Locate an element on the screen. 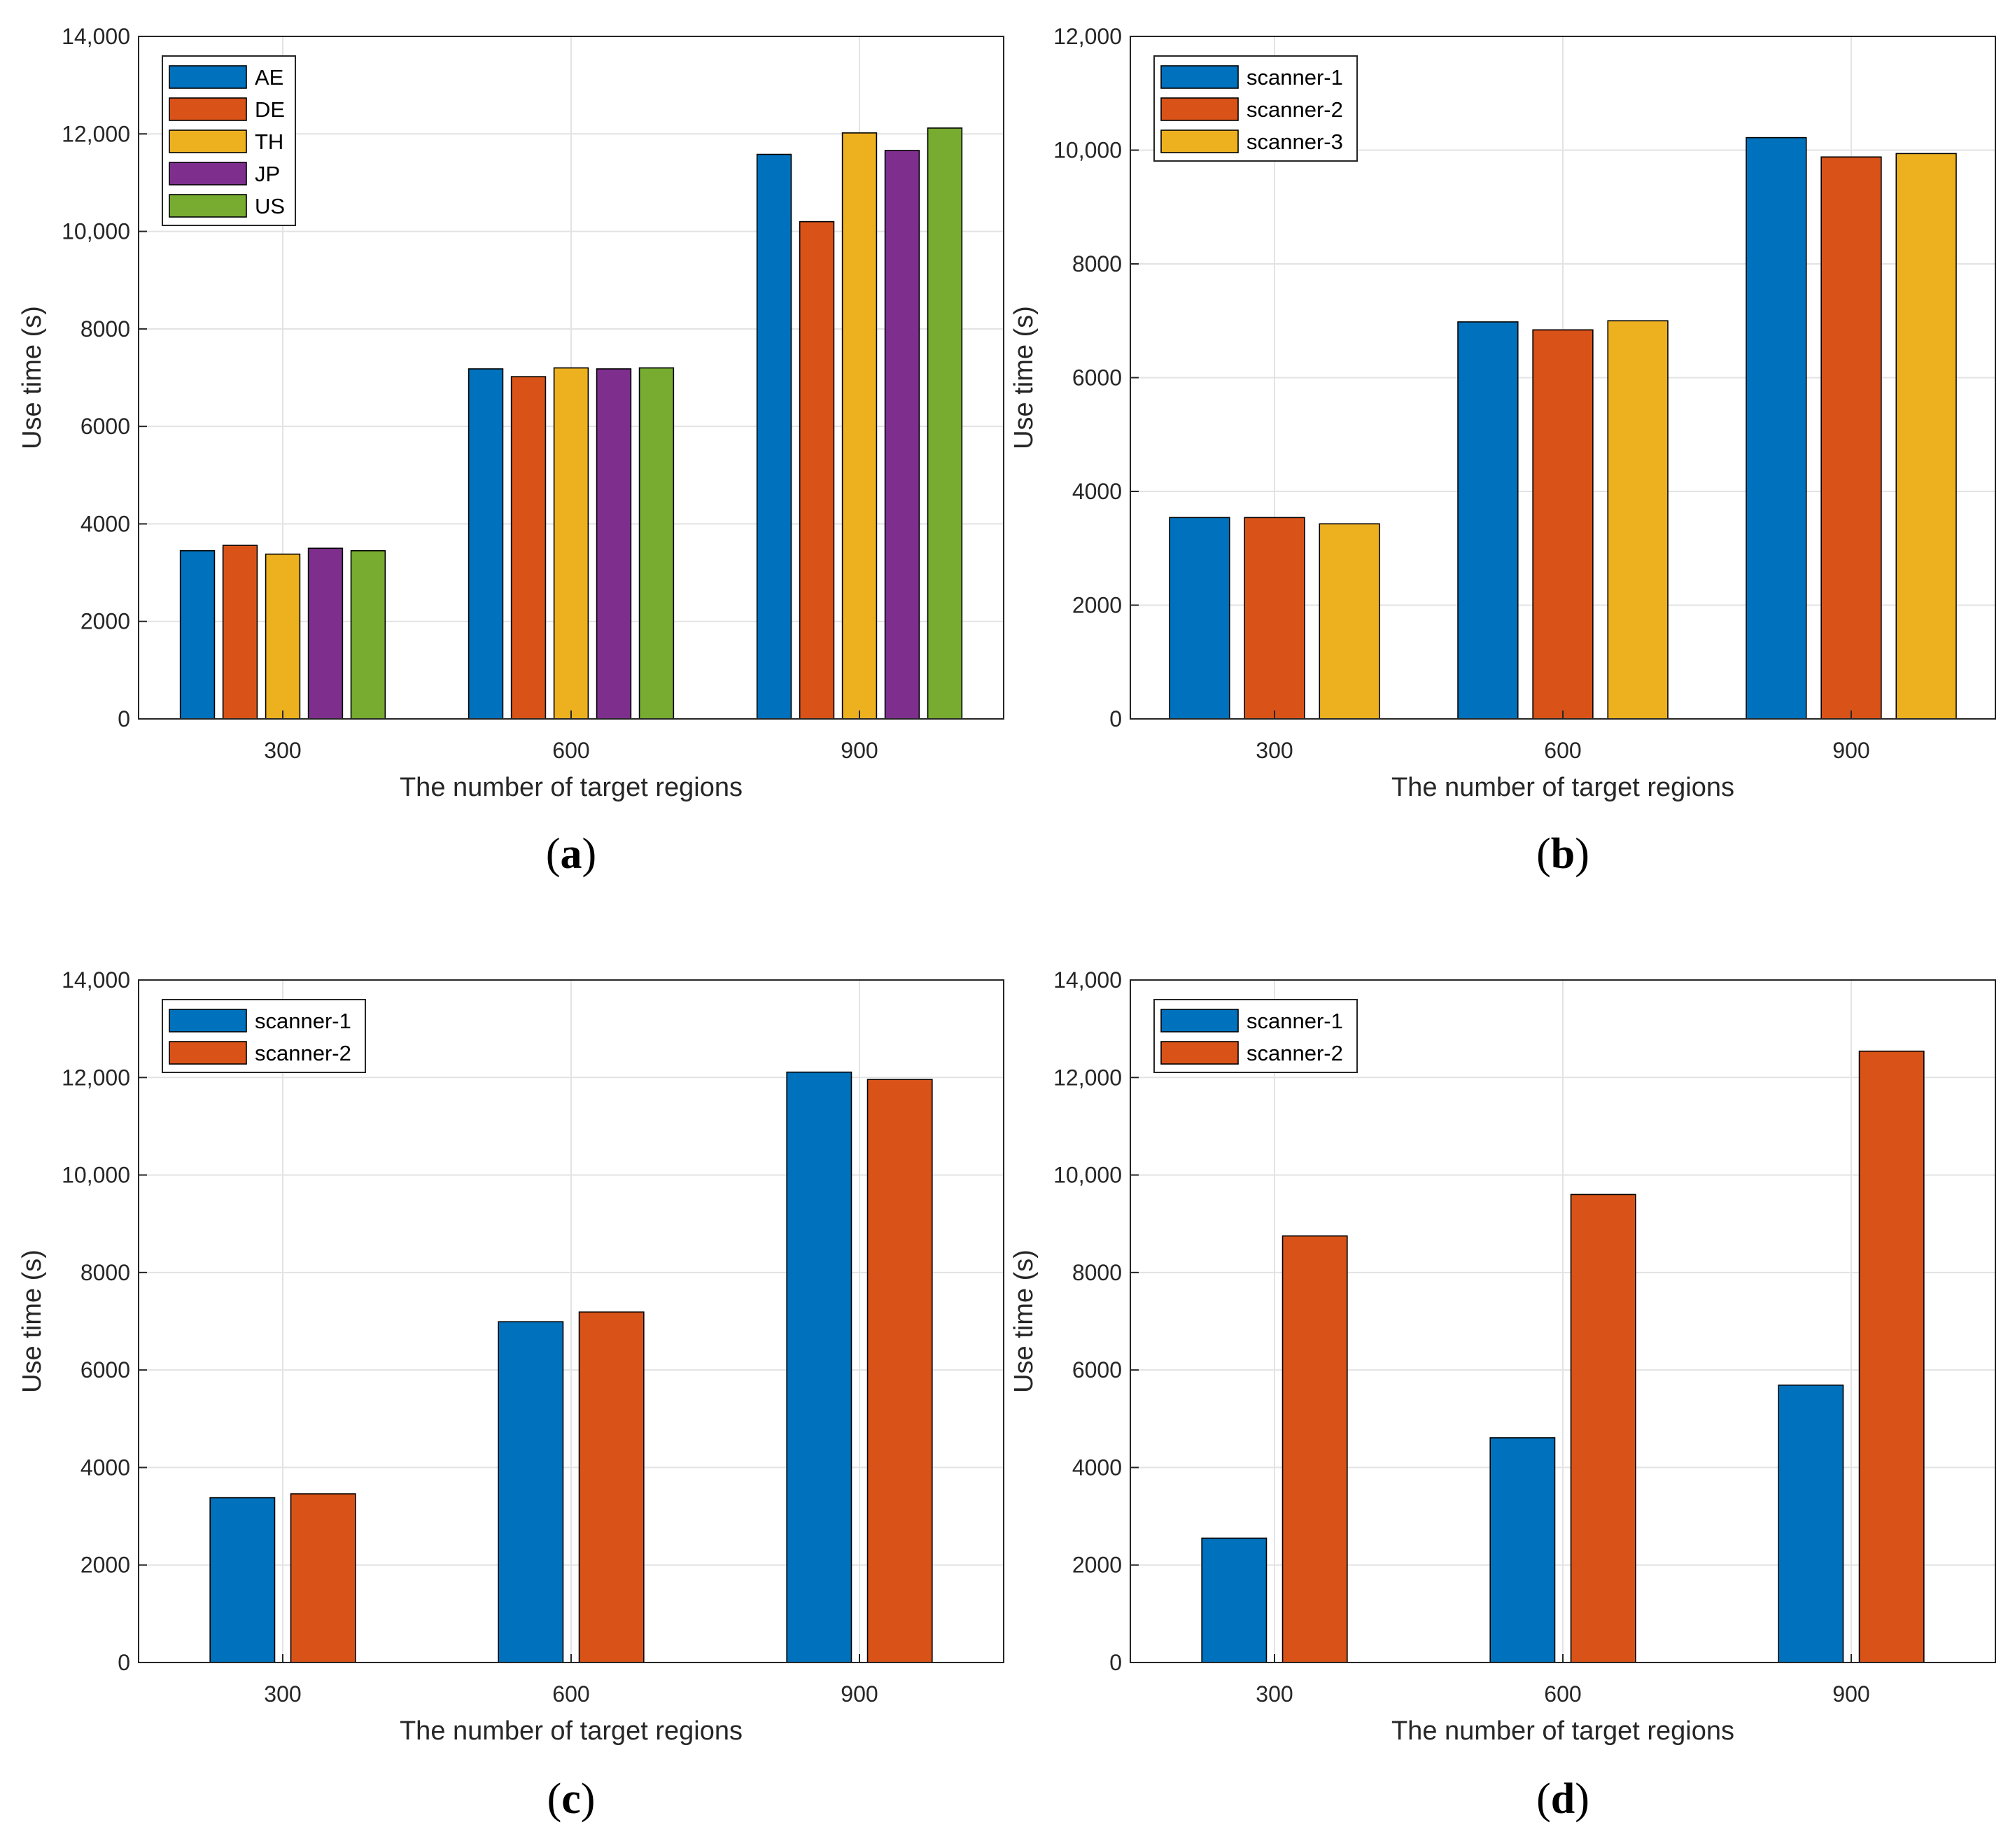 The image size is (2015, 1848). caption-letter: b is located at coordinates (1563, 854).